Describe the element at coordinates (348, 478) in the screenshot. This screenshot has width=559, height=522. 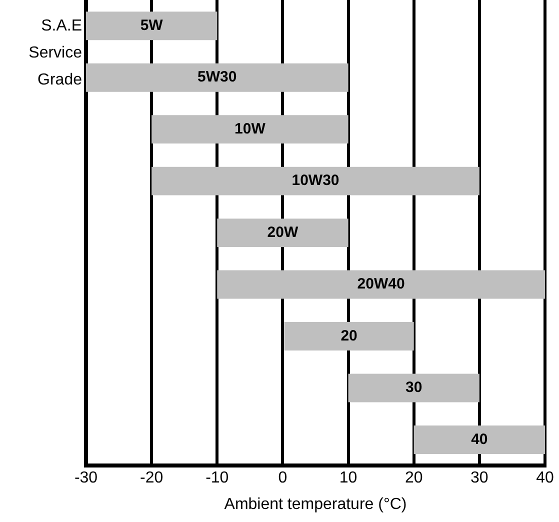
I see `x-tick-label: 10` at that location.